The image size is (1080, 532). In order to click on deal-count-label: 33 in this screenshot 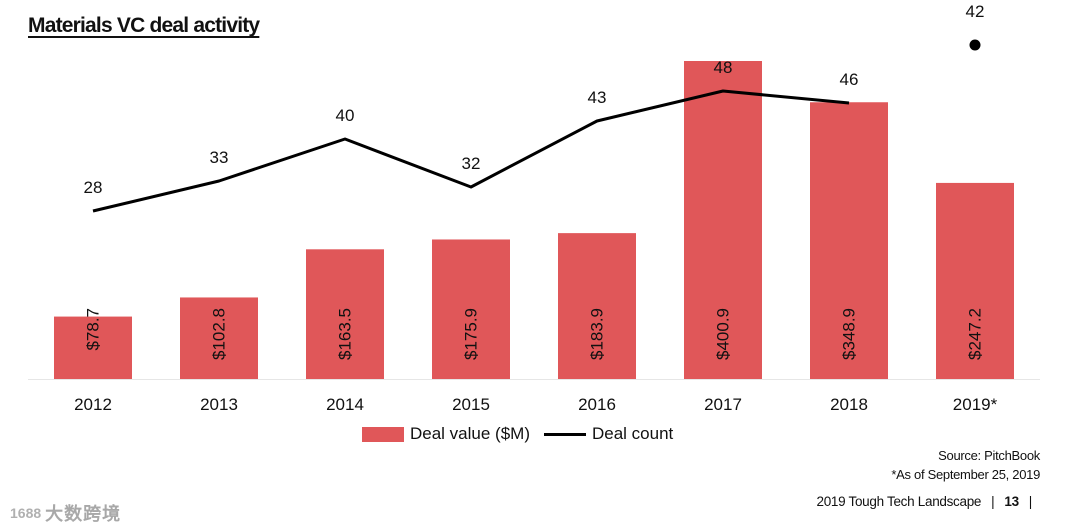, I will do `click(219, 157)`.